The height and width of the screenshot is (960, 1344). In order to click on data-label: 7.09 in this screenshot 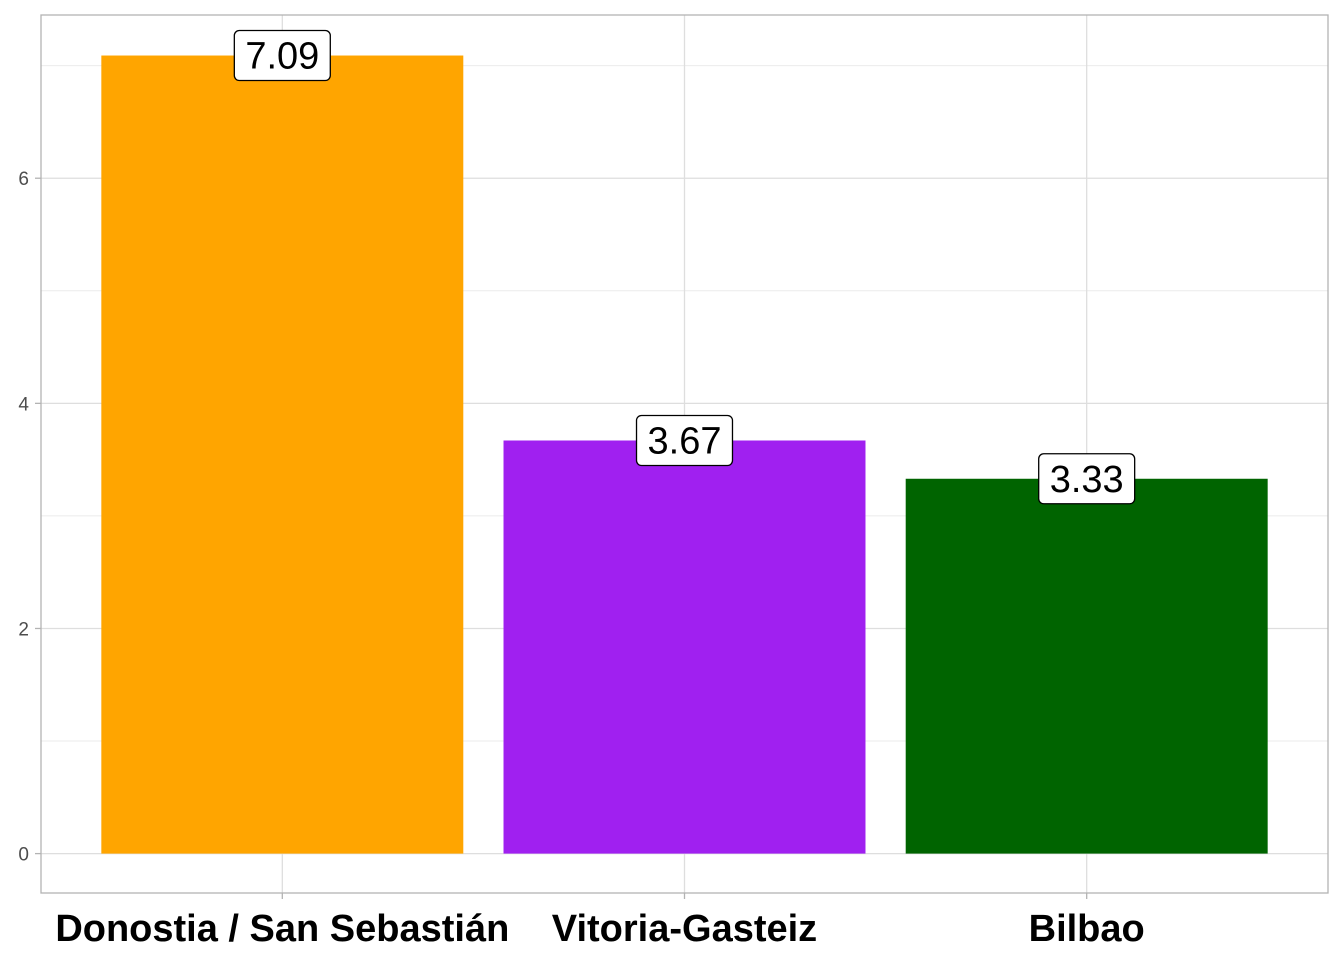, I will do `click(282, 57)`.